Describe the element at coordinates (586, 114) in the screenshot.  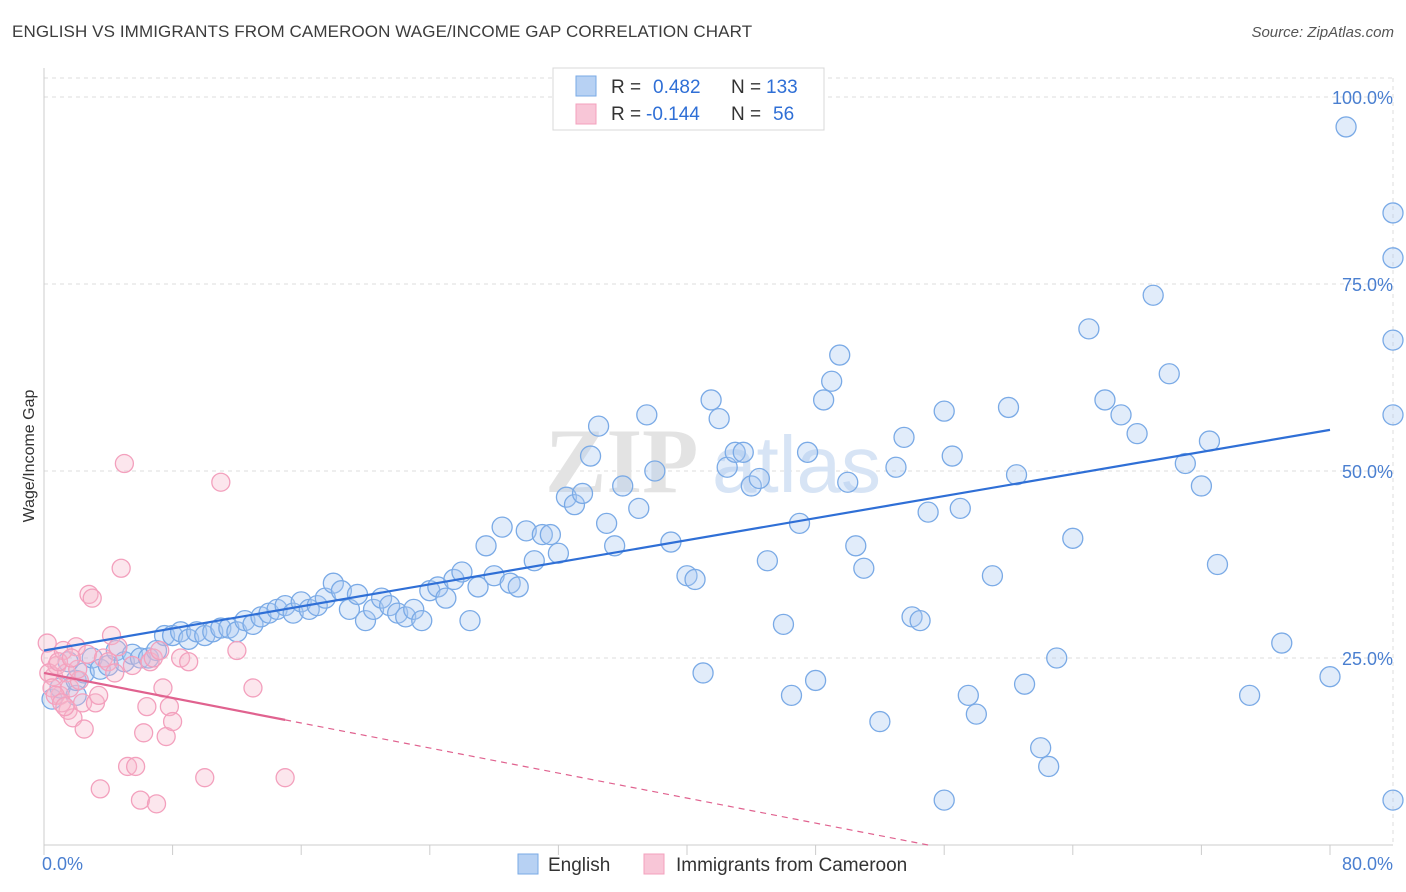
I see `stats-swatch-cameroon` at that location.